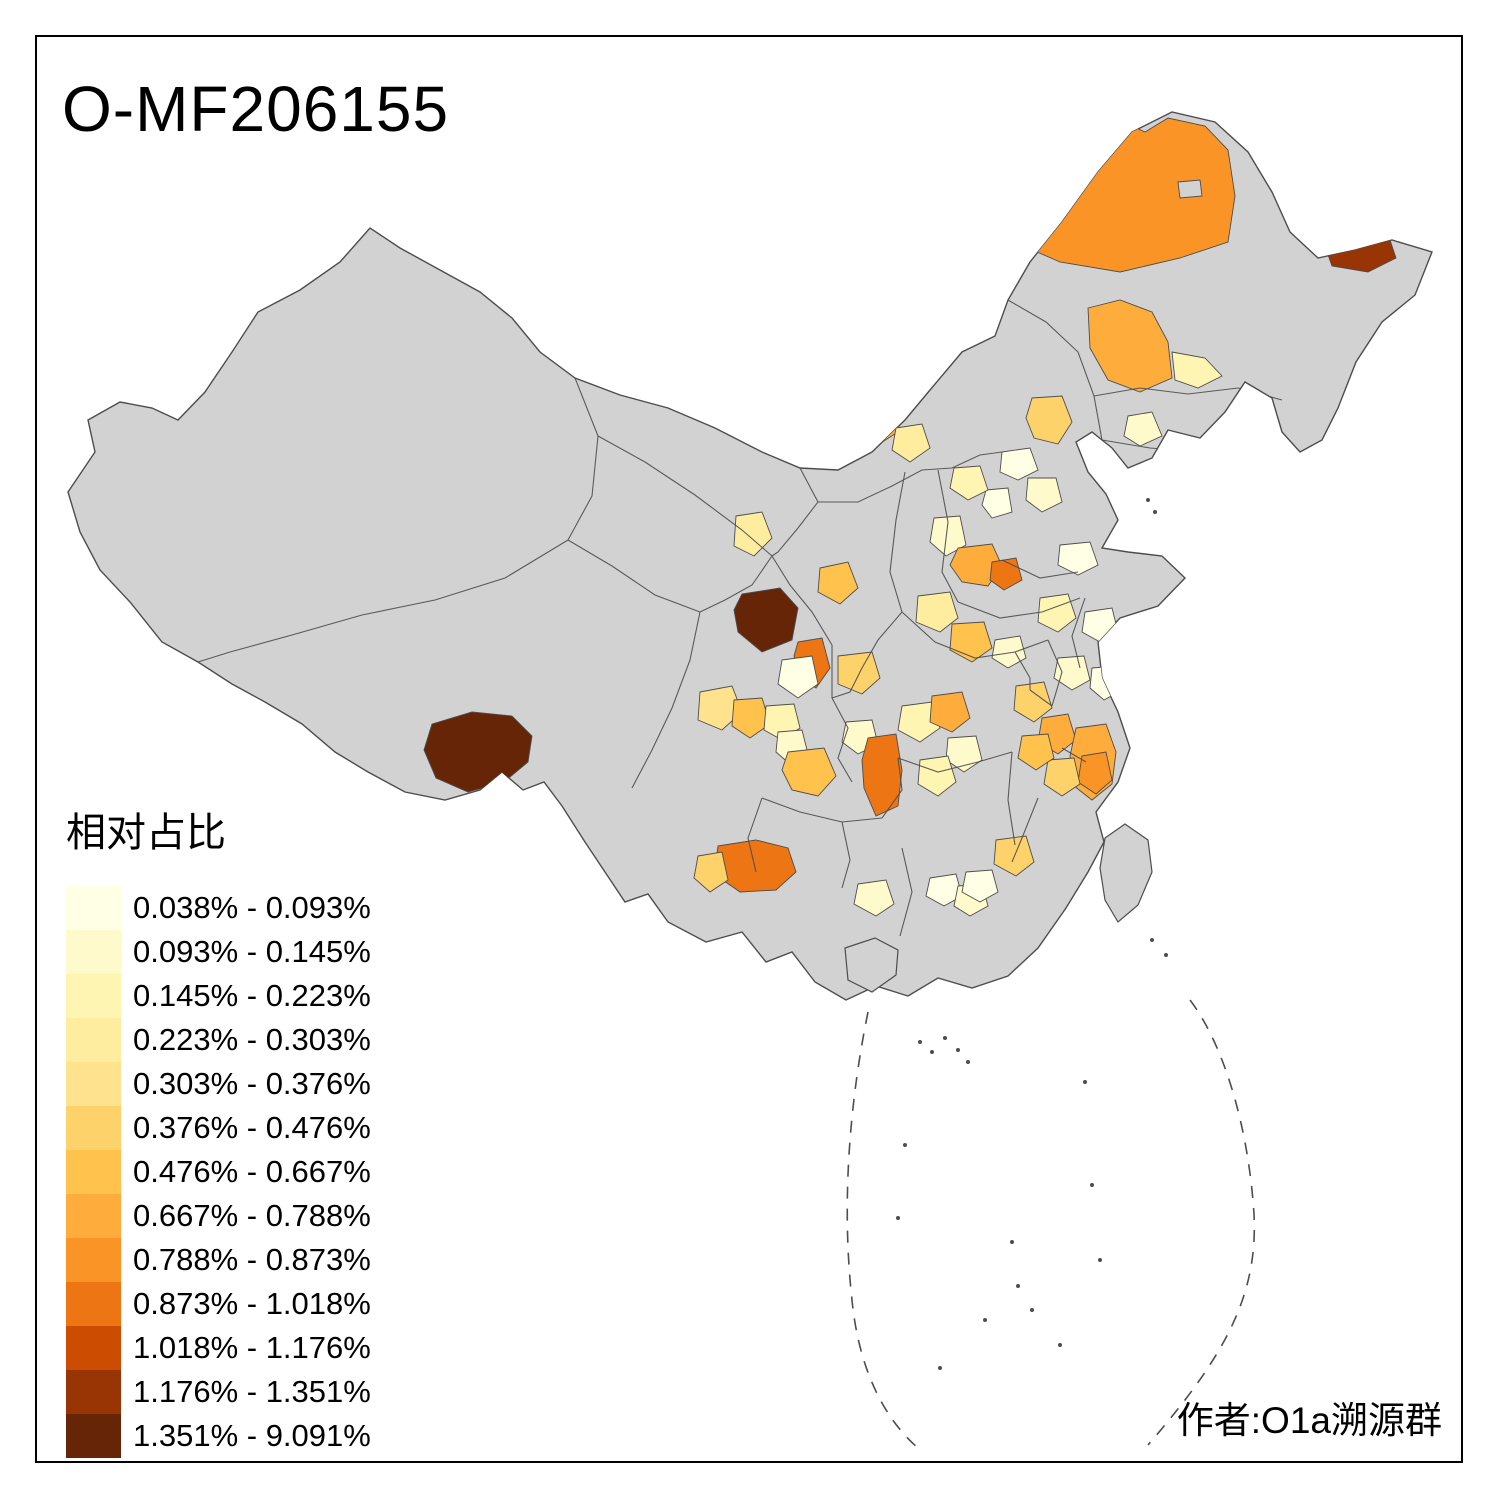  I want to click on legend-row: 1.176% - 1.351%, so click(256, 1392).